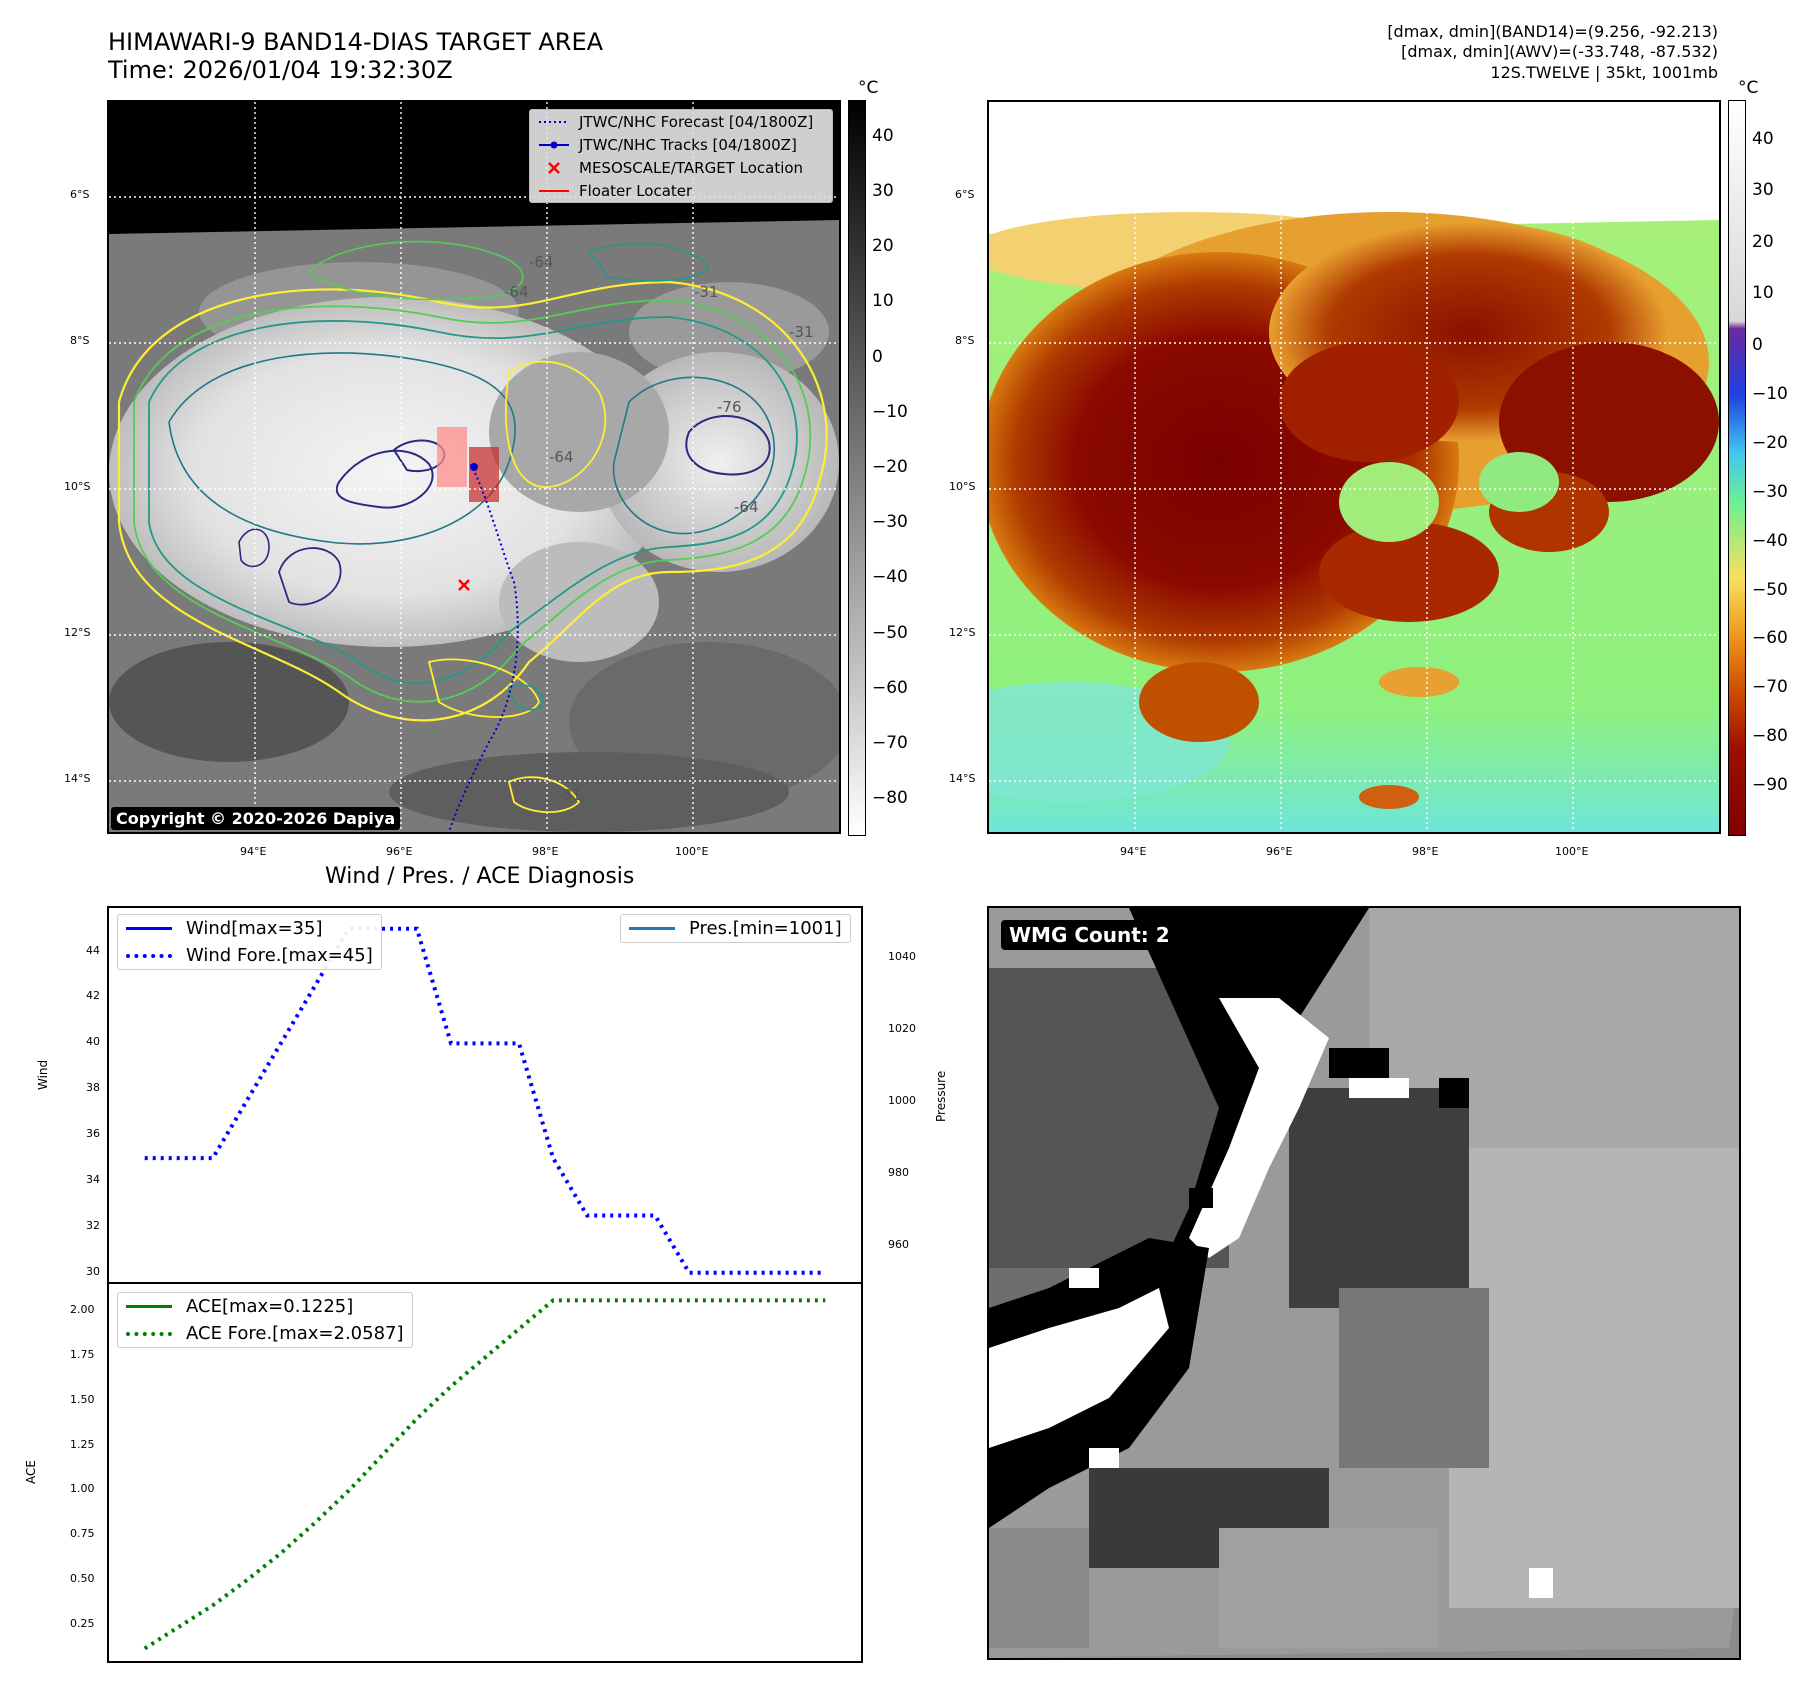 The image size is (1801, 1690). Describe the element at coordinates (82, 1309) in the screenshot. I see `ace-tick-label: 2.00` at that location.